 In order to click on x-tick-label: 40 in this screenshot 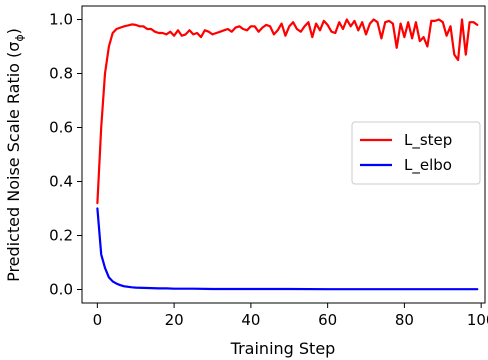, I will do `click(250, 320)`.